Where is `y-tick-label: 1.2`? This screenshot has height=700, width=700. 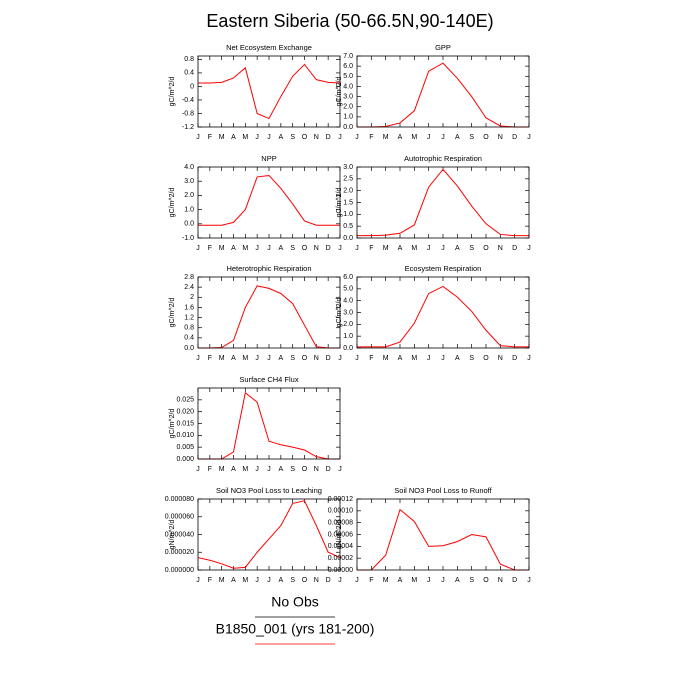
y-tick-label: 1.2 is located at coordinates (189, 317).